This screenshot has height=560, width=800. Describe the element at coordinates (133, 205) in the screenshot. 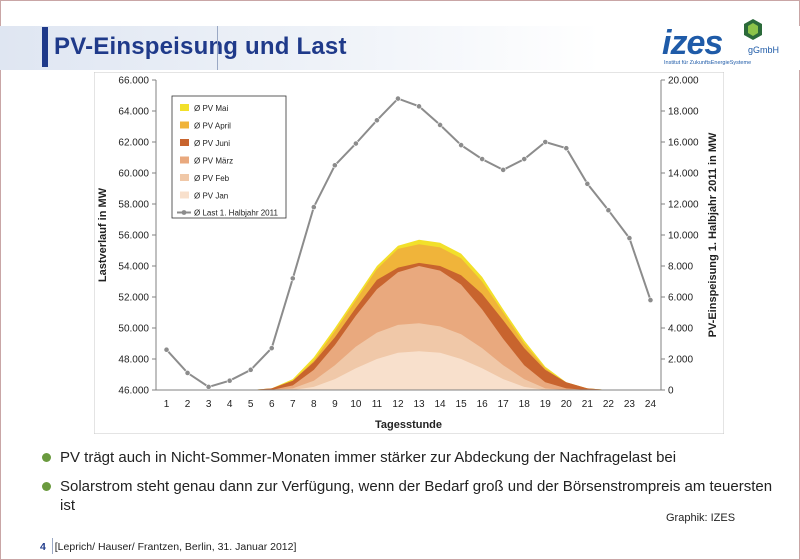

I see `left-tick-label: 58.000` at that location.